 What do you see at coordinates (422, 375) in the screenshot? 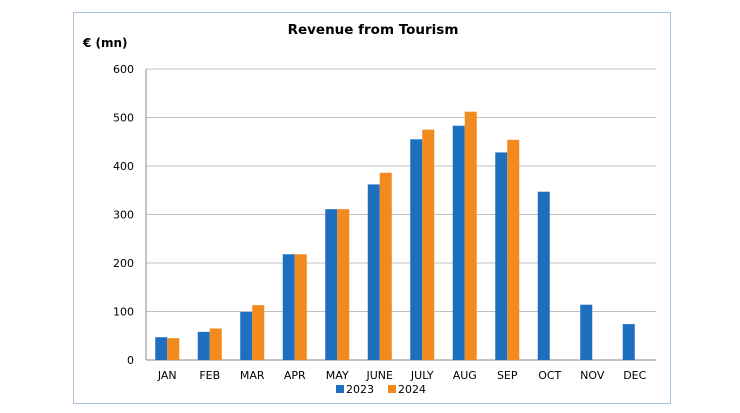
I see `x-tick-label: JULY` at bounding box center [422, 375].